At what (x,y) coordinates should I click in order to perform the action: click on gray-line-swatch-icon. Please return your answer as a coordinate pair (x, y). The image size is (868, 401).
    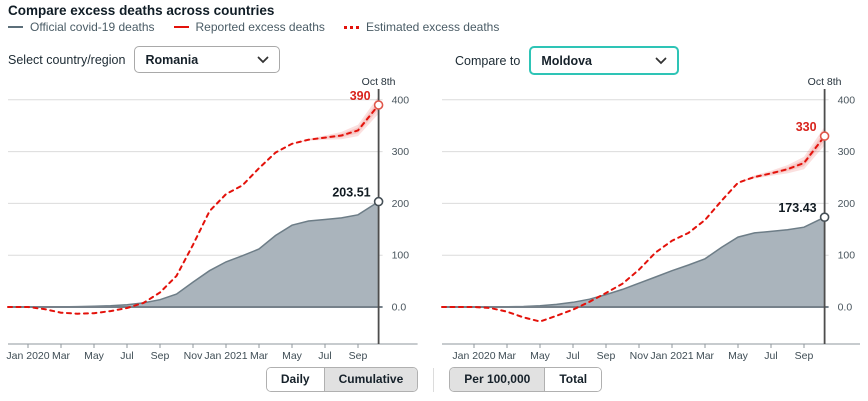
    Looking at the image, I should click on (15, 27).